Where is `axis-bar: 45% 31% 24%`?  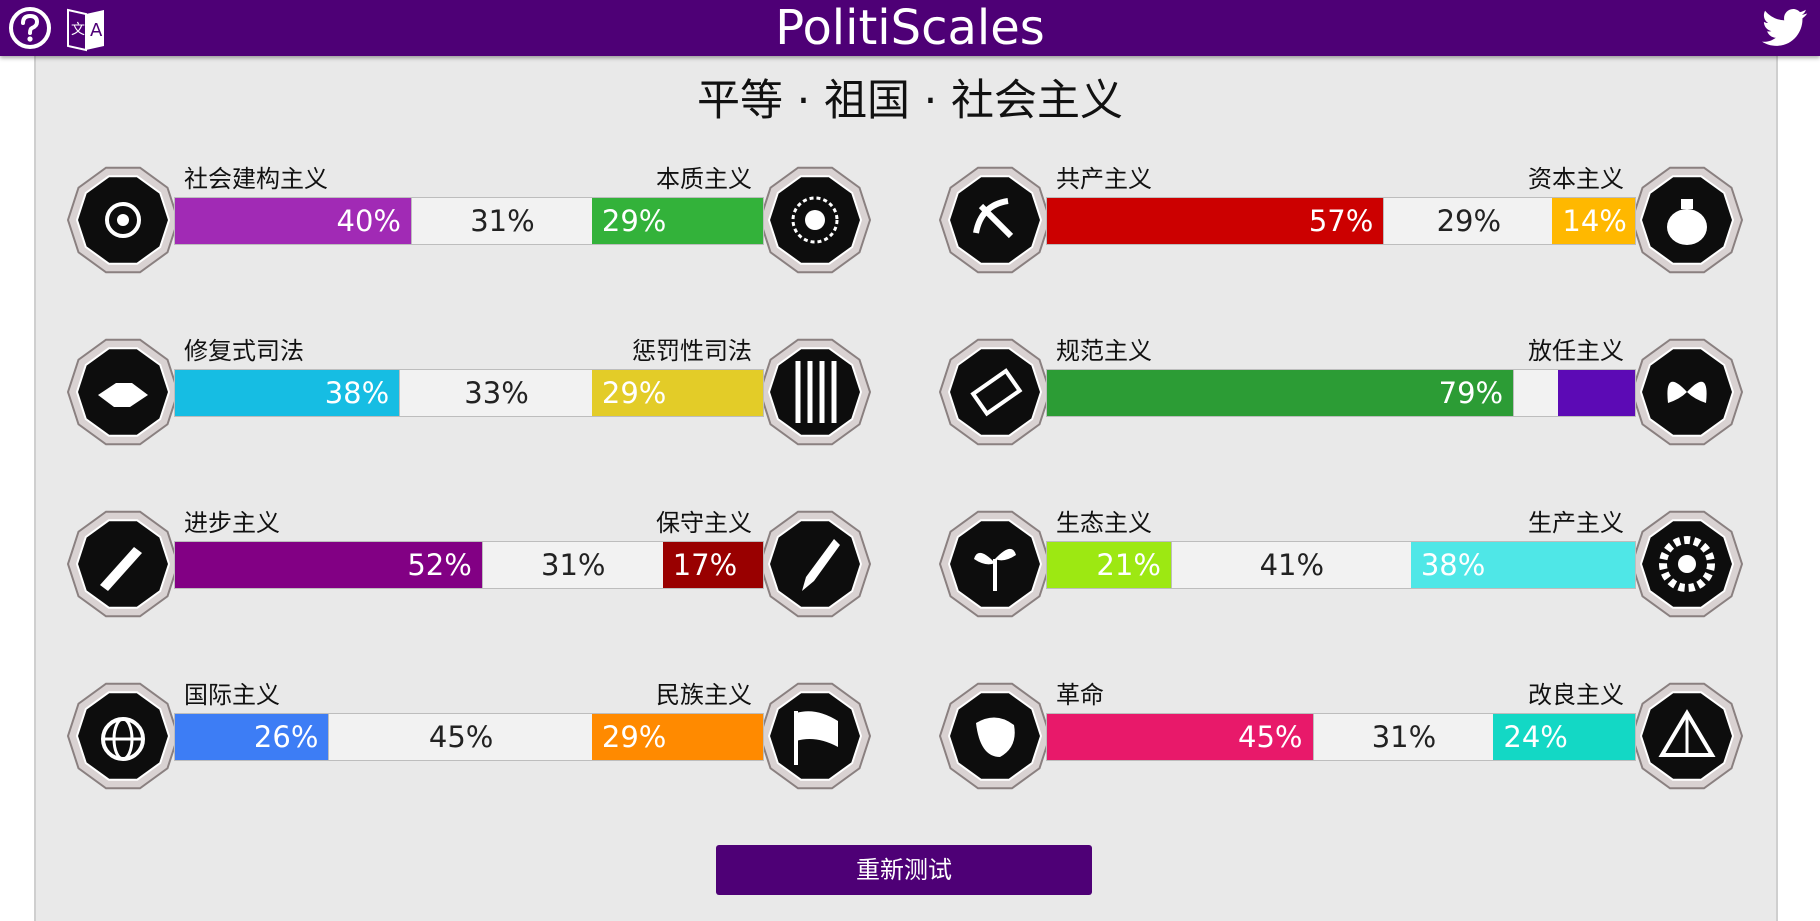 axis-bar: 45% 31% 24% is located at coordinates (1341, 737).